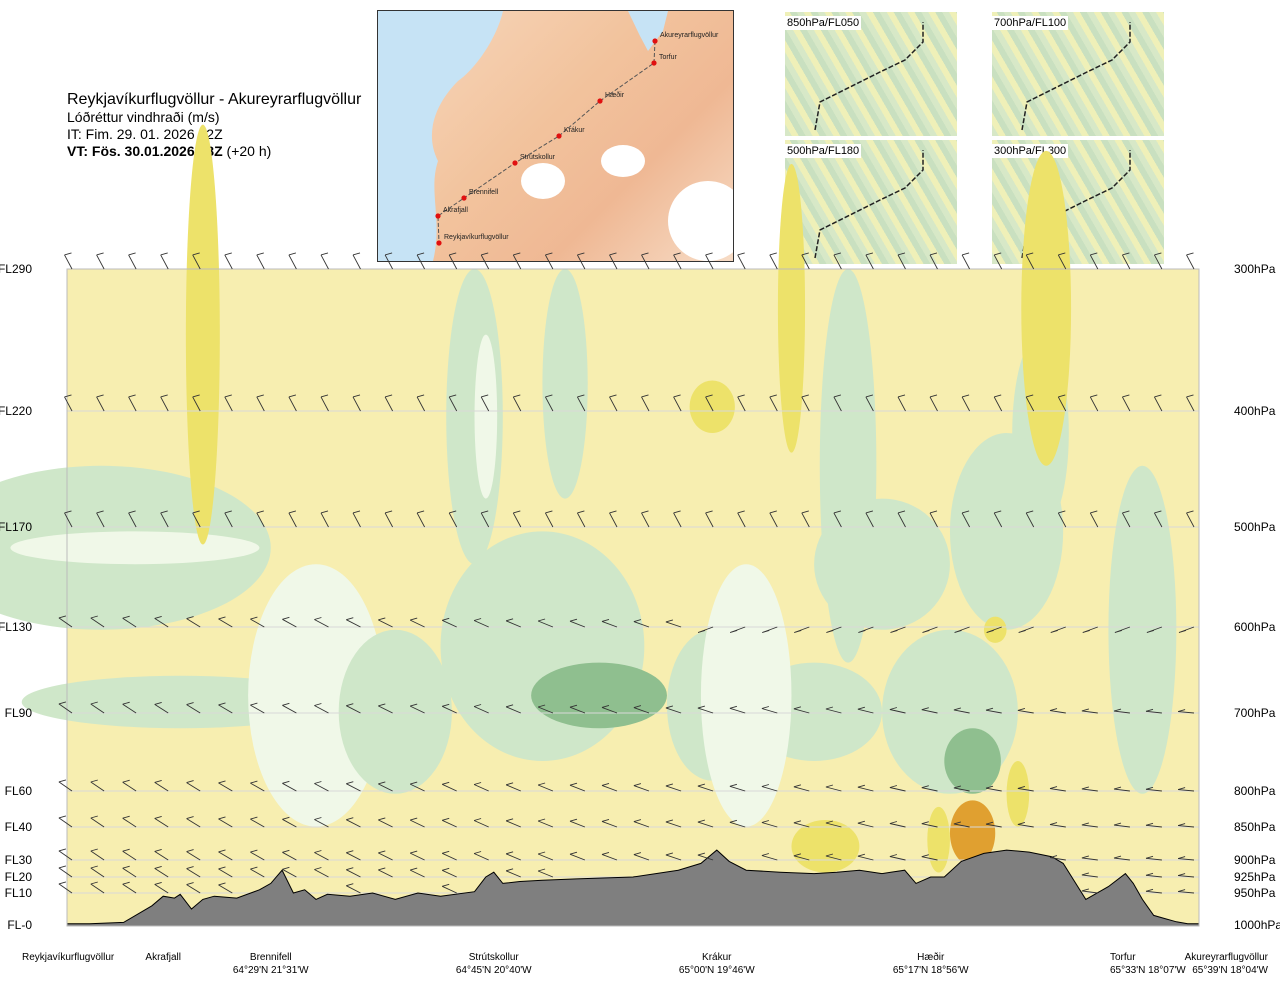  I want to click on pressure-level-label: 400hPa, so click(1255, 411).